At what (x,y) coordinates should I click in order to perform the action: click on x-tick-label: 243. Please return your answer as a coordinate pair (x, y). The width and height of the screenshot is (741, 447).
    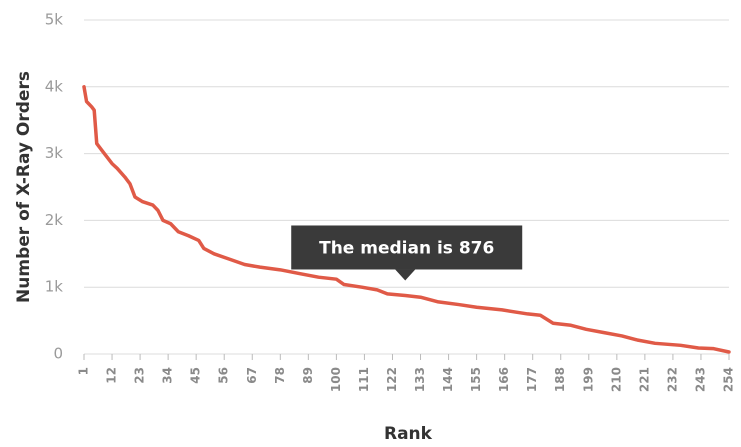
    Looking at the image, I should click on (700, 379).